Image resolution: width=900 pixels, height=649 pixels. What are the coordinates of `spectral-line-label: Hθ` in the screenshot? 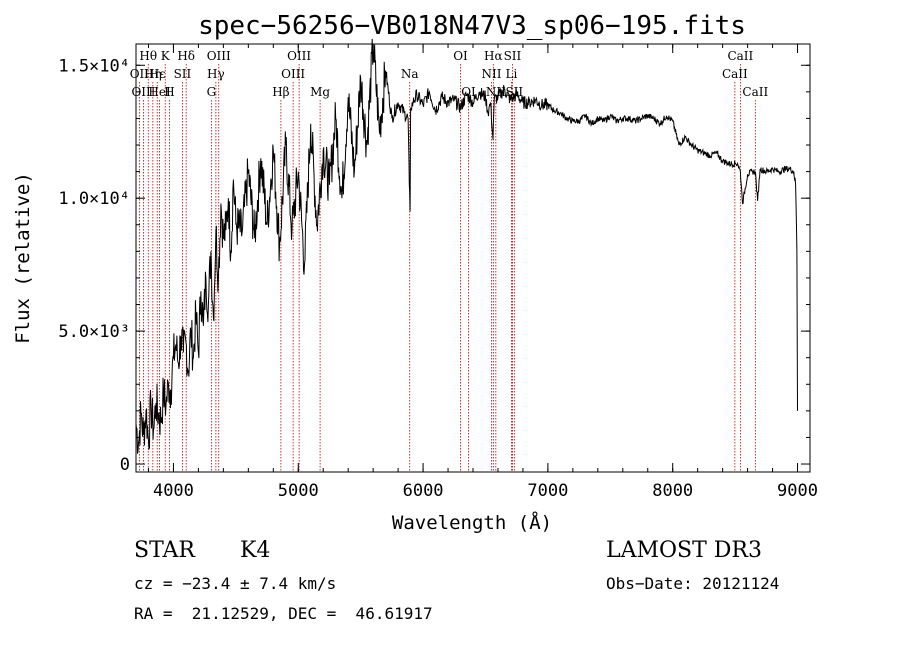 It's located at (148, 56).